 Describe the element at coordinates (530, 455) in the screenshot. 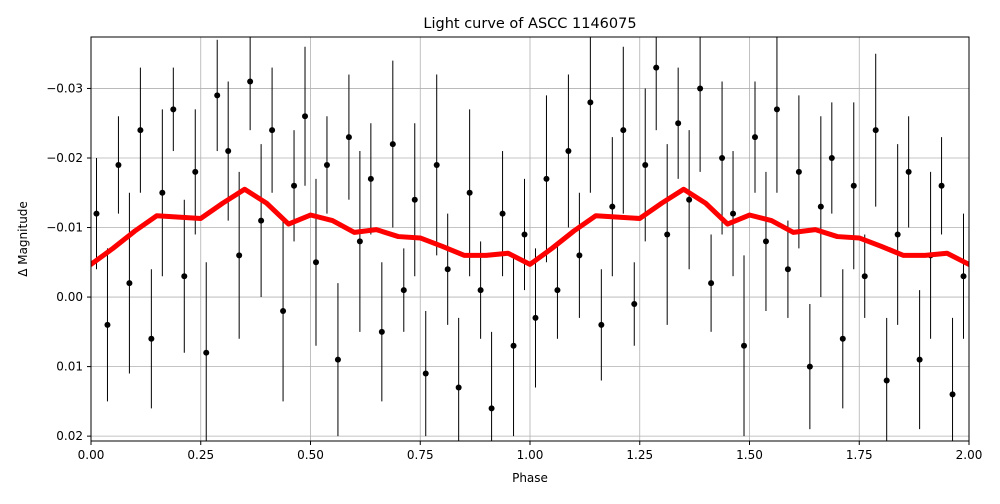

I see `x-tick-label: 1.00` at that location.